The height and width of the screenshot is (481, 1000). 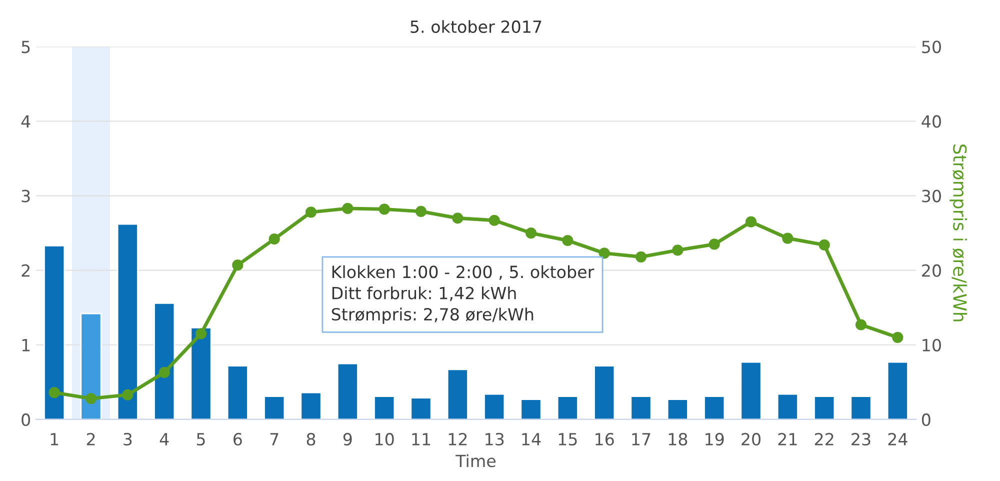 What do you see at coordinates (200, 439) in the screenshot?
I see `x-tick-label: 5` at bounding box center [200, 439].